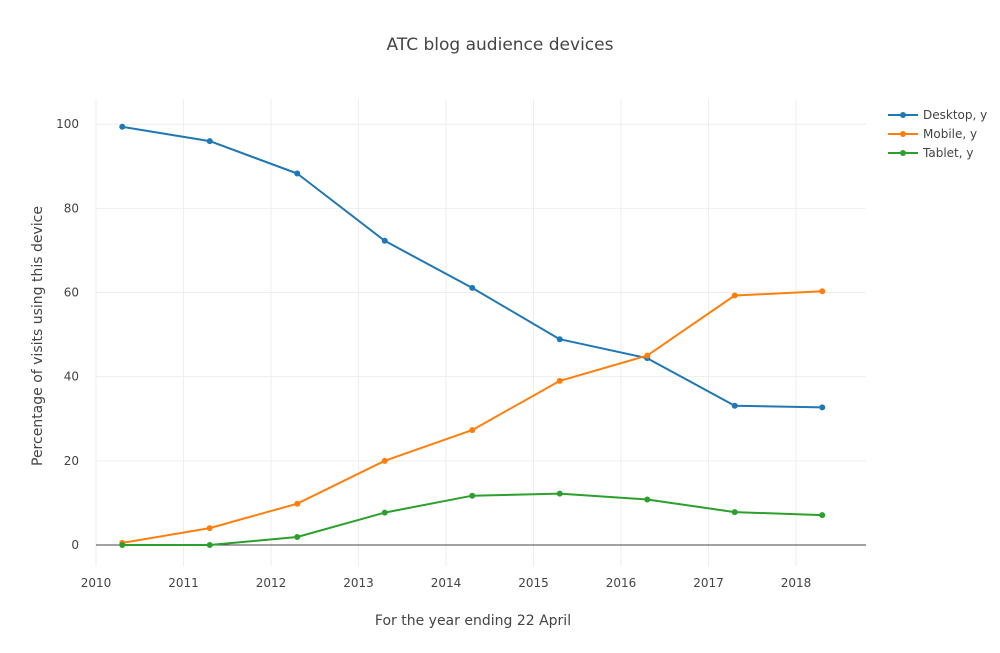 Image resolution: width=1000 pixels, height=653 pixels. I want to click on series-tablet, so click(472, 519).